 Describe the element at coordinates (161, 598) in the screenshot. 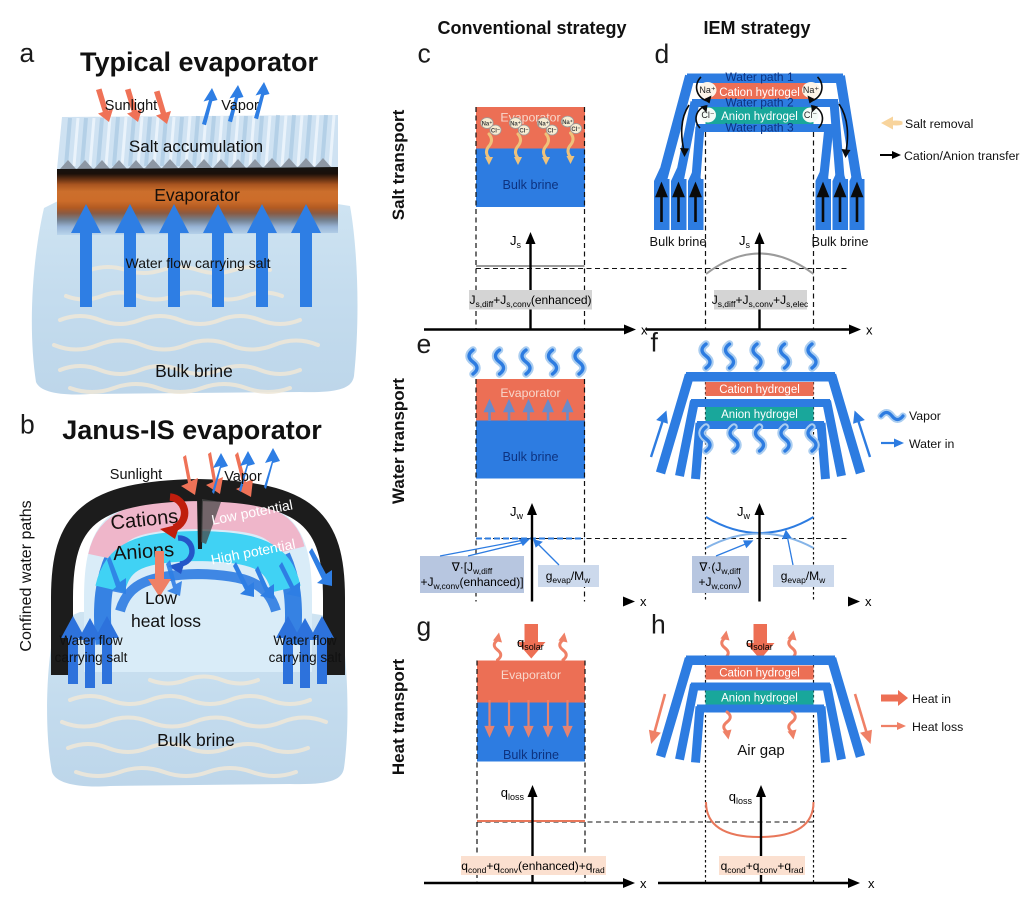

I see `svg-text: Low` at that location.